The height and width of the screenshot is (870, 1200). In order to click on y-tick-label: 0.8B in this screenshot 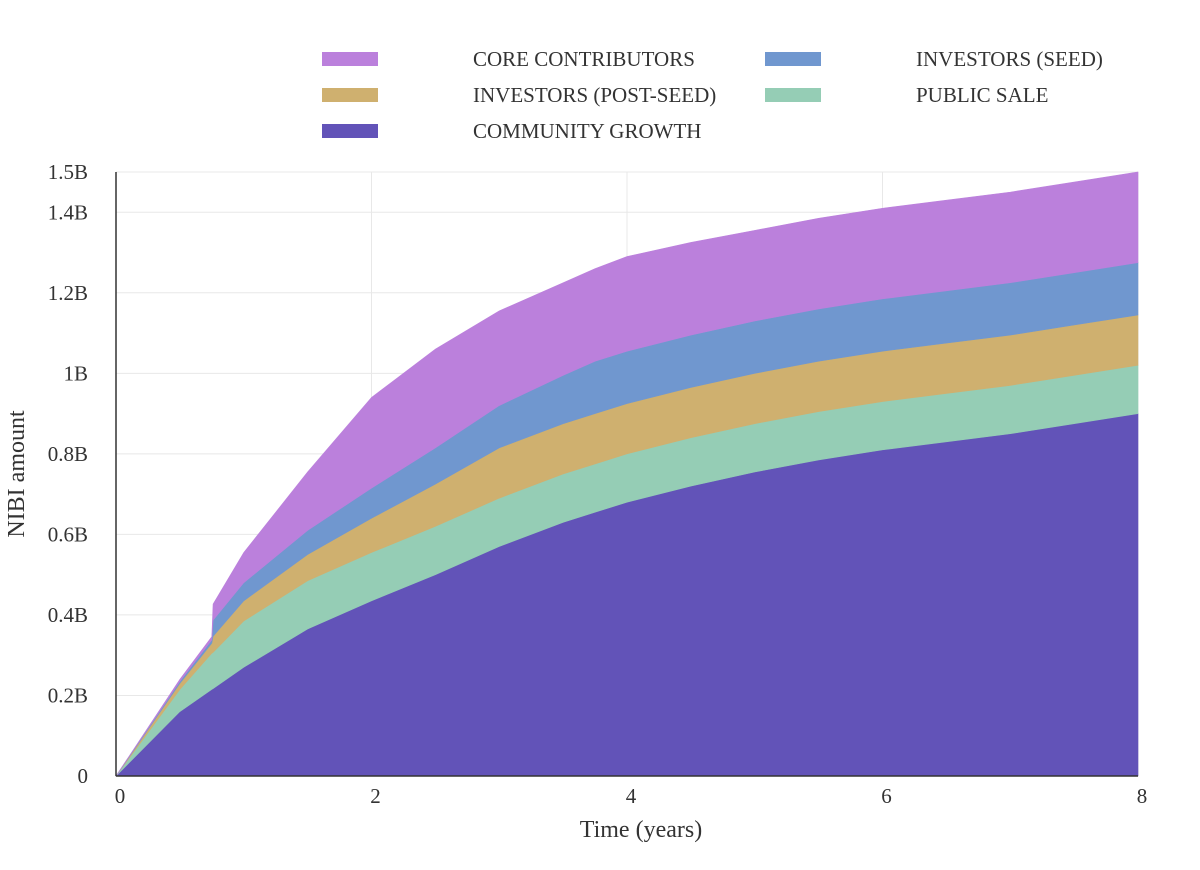, I will do `click(68, 454)`.